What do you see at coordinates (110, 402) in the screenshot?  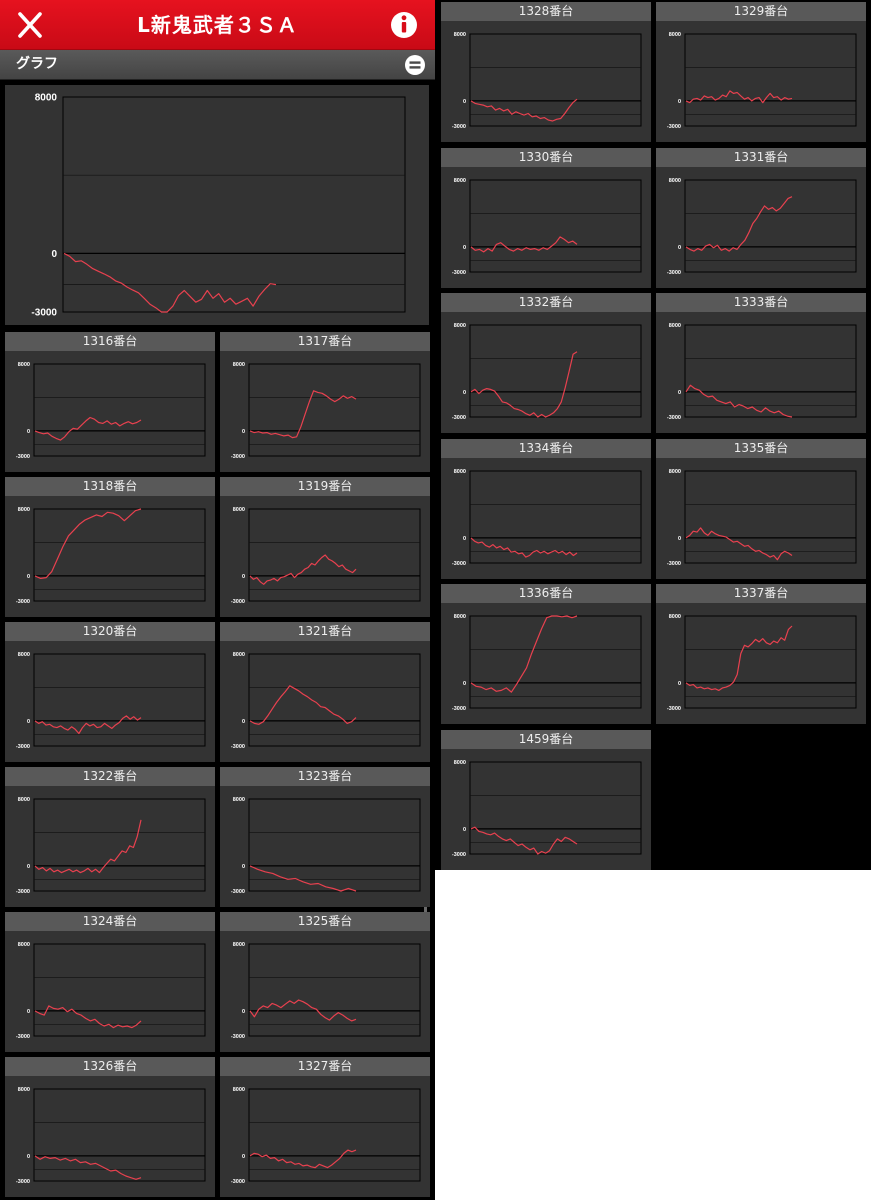 I see `machine-panel: 1316番台 8000 0 -3000` at bounding box center [110, 402].